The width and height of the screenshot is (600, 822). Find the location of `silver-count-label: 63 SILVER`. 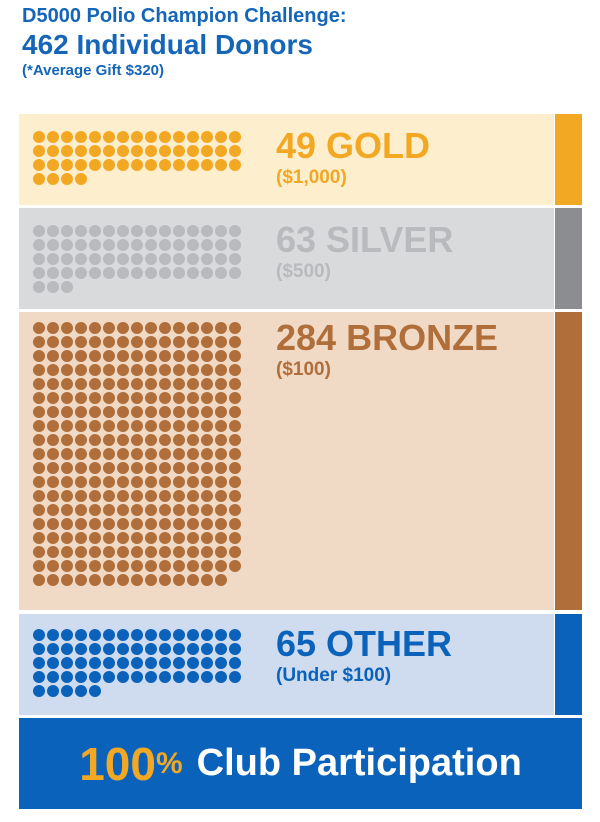

silver-count-label: 63 SILVER is located at coordinates (365, 239).